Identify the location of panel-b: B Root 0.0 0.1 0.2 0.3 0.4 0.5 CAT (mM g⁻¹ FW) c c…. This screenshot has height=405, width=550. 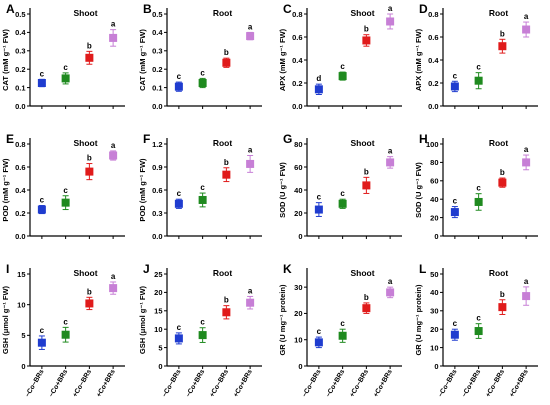
(200, 56).